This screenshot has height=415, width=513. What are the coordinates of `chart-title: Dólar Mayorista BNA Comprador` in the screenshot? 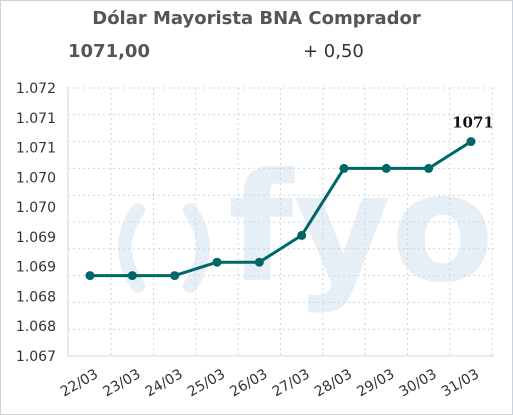 It's located at (256, 18).